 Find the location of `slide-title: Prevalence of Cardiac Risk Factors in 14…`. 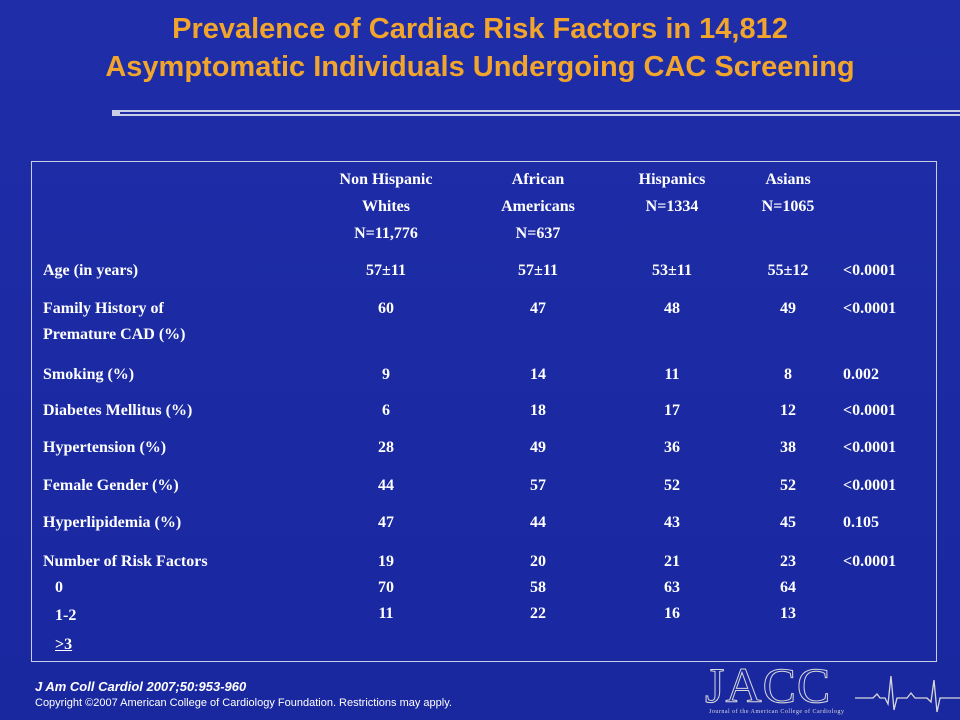

slide-title: Prevalence of Cardiac Risk Factors in 14… is located at coordinates (480, 48).